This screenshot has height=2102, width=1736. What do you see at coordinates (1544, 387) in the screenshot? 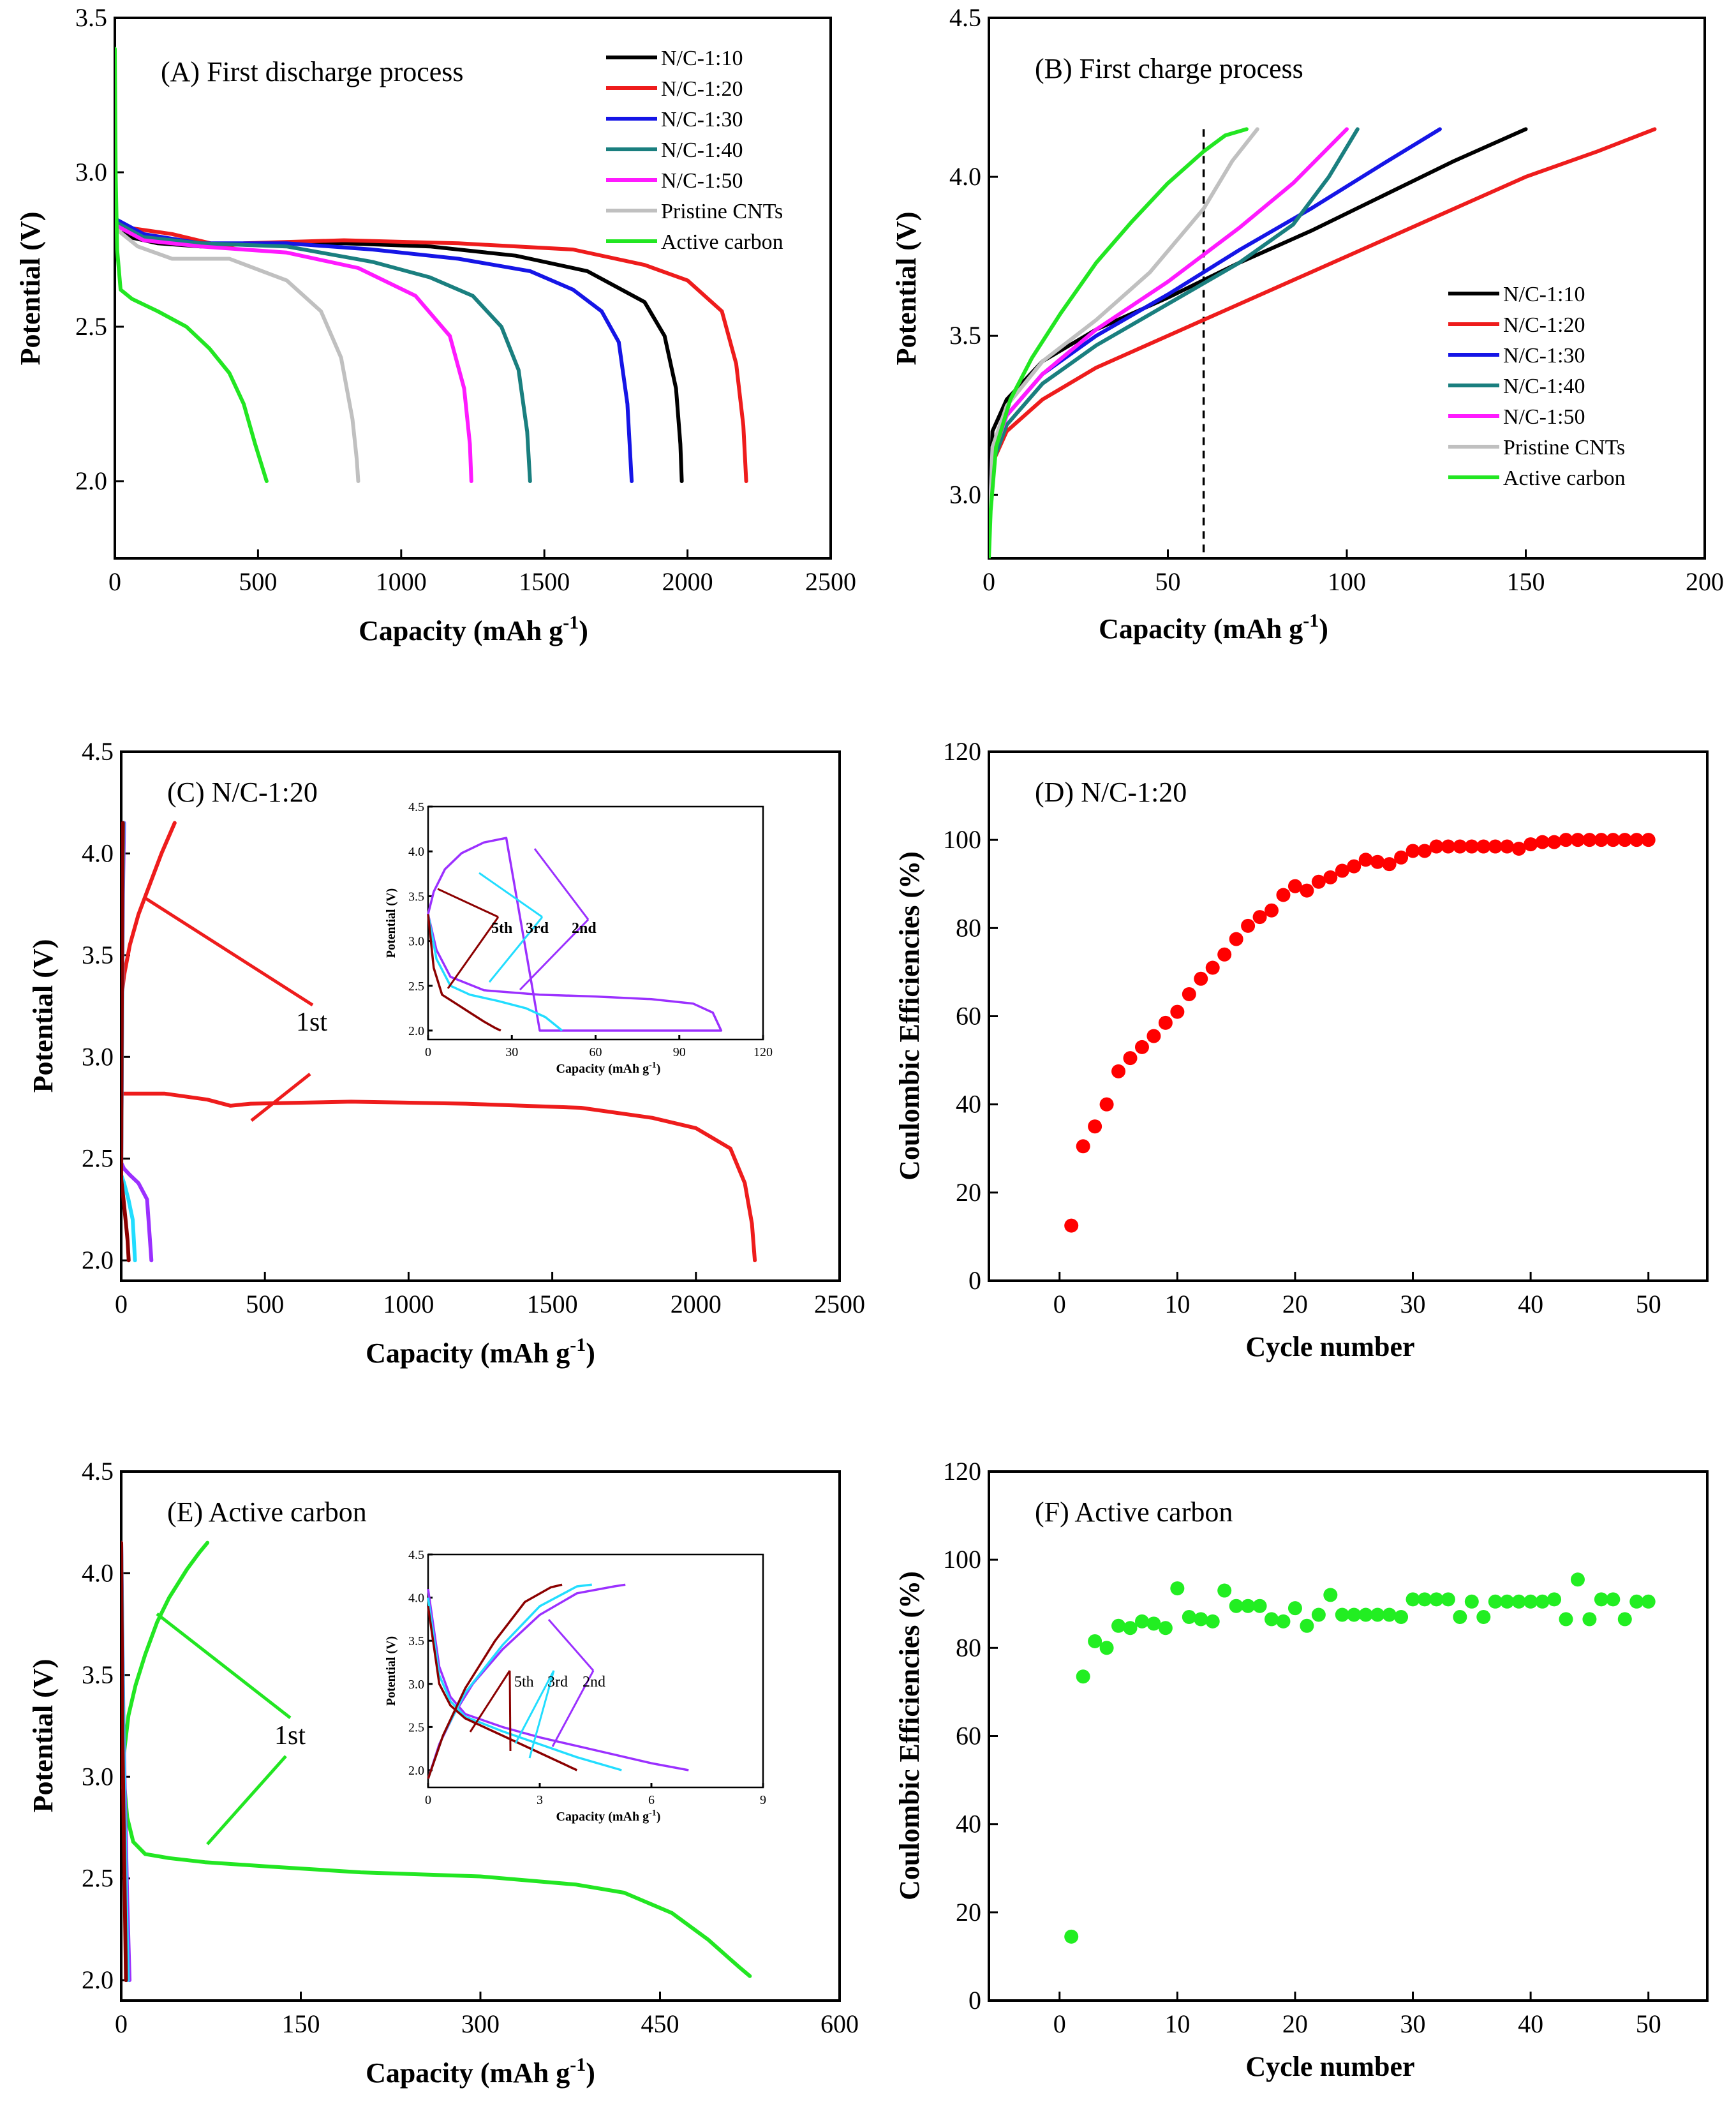
I see `panel-b-legend-label: N/C-1:40` at bounding box center [1544, 387].